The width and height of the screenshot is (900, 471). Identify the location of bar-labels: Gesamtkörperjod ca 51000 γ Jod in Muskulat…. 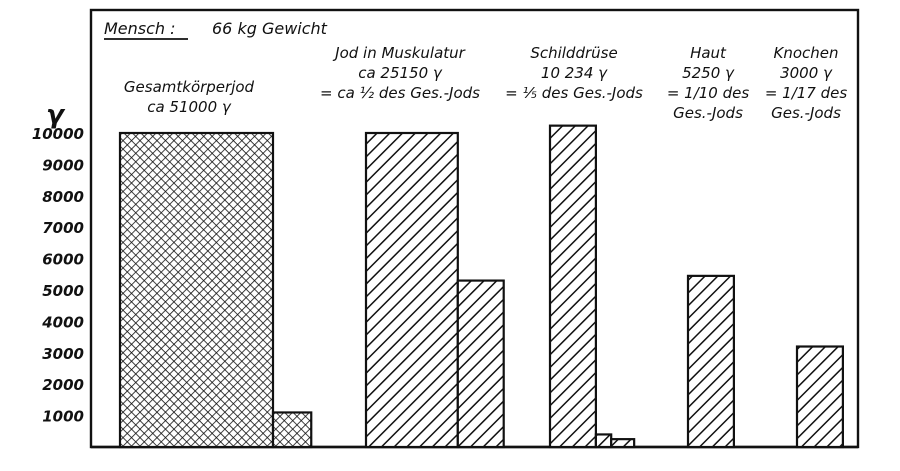
(485, 83).